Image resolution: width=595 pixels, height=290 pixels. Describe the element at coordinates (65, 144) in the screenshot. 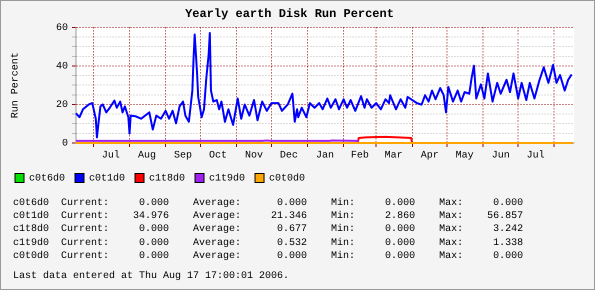

I see `y-tick-label: 0` at that location.